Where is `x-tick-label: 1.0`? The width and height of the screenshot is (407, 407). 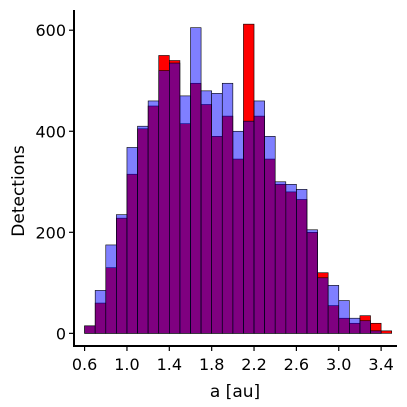
x-tick-label: 1.0 is located at coordinates (126, 364).